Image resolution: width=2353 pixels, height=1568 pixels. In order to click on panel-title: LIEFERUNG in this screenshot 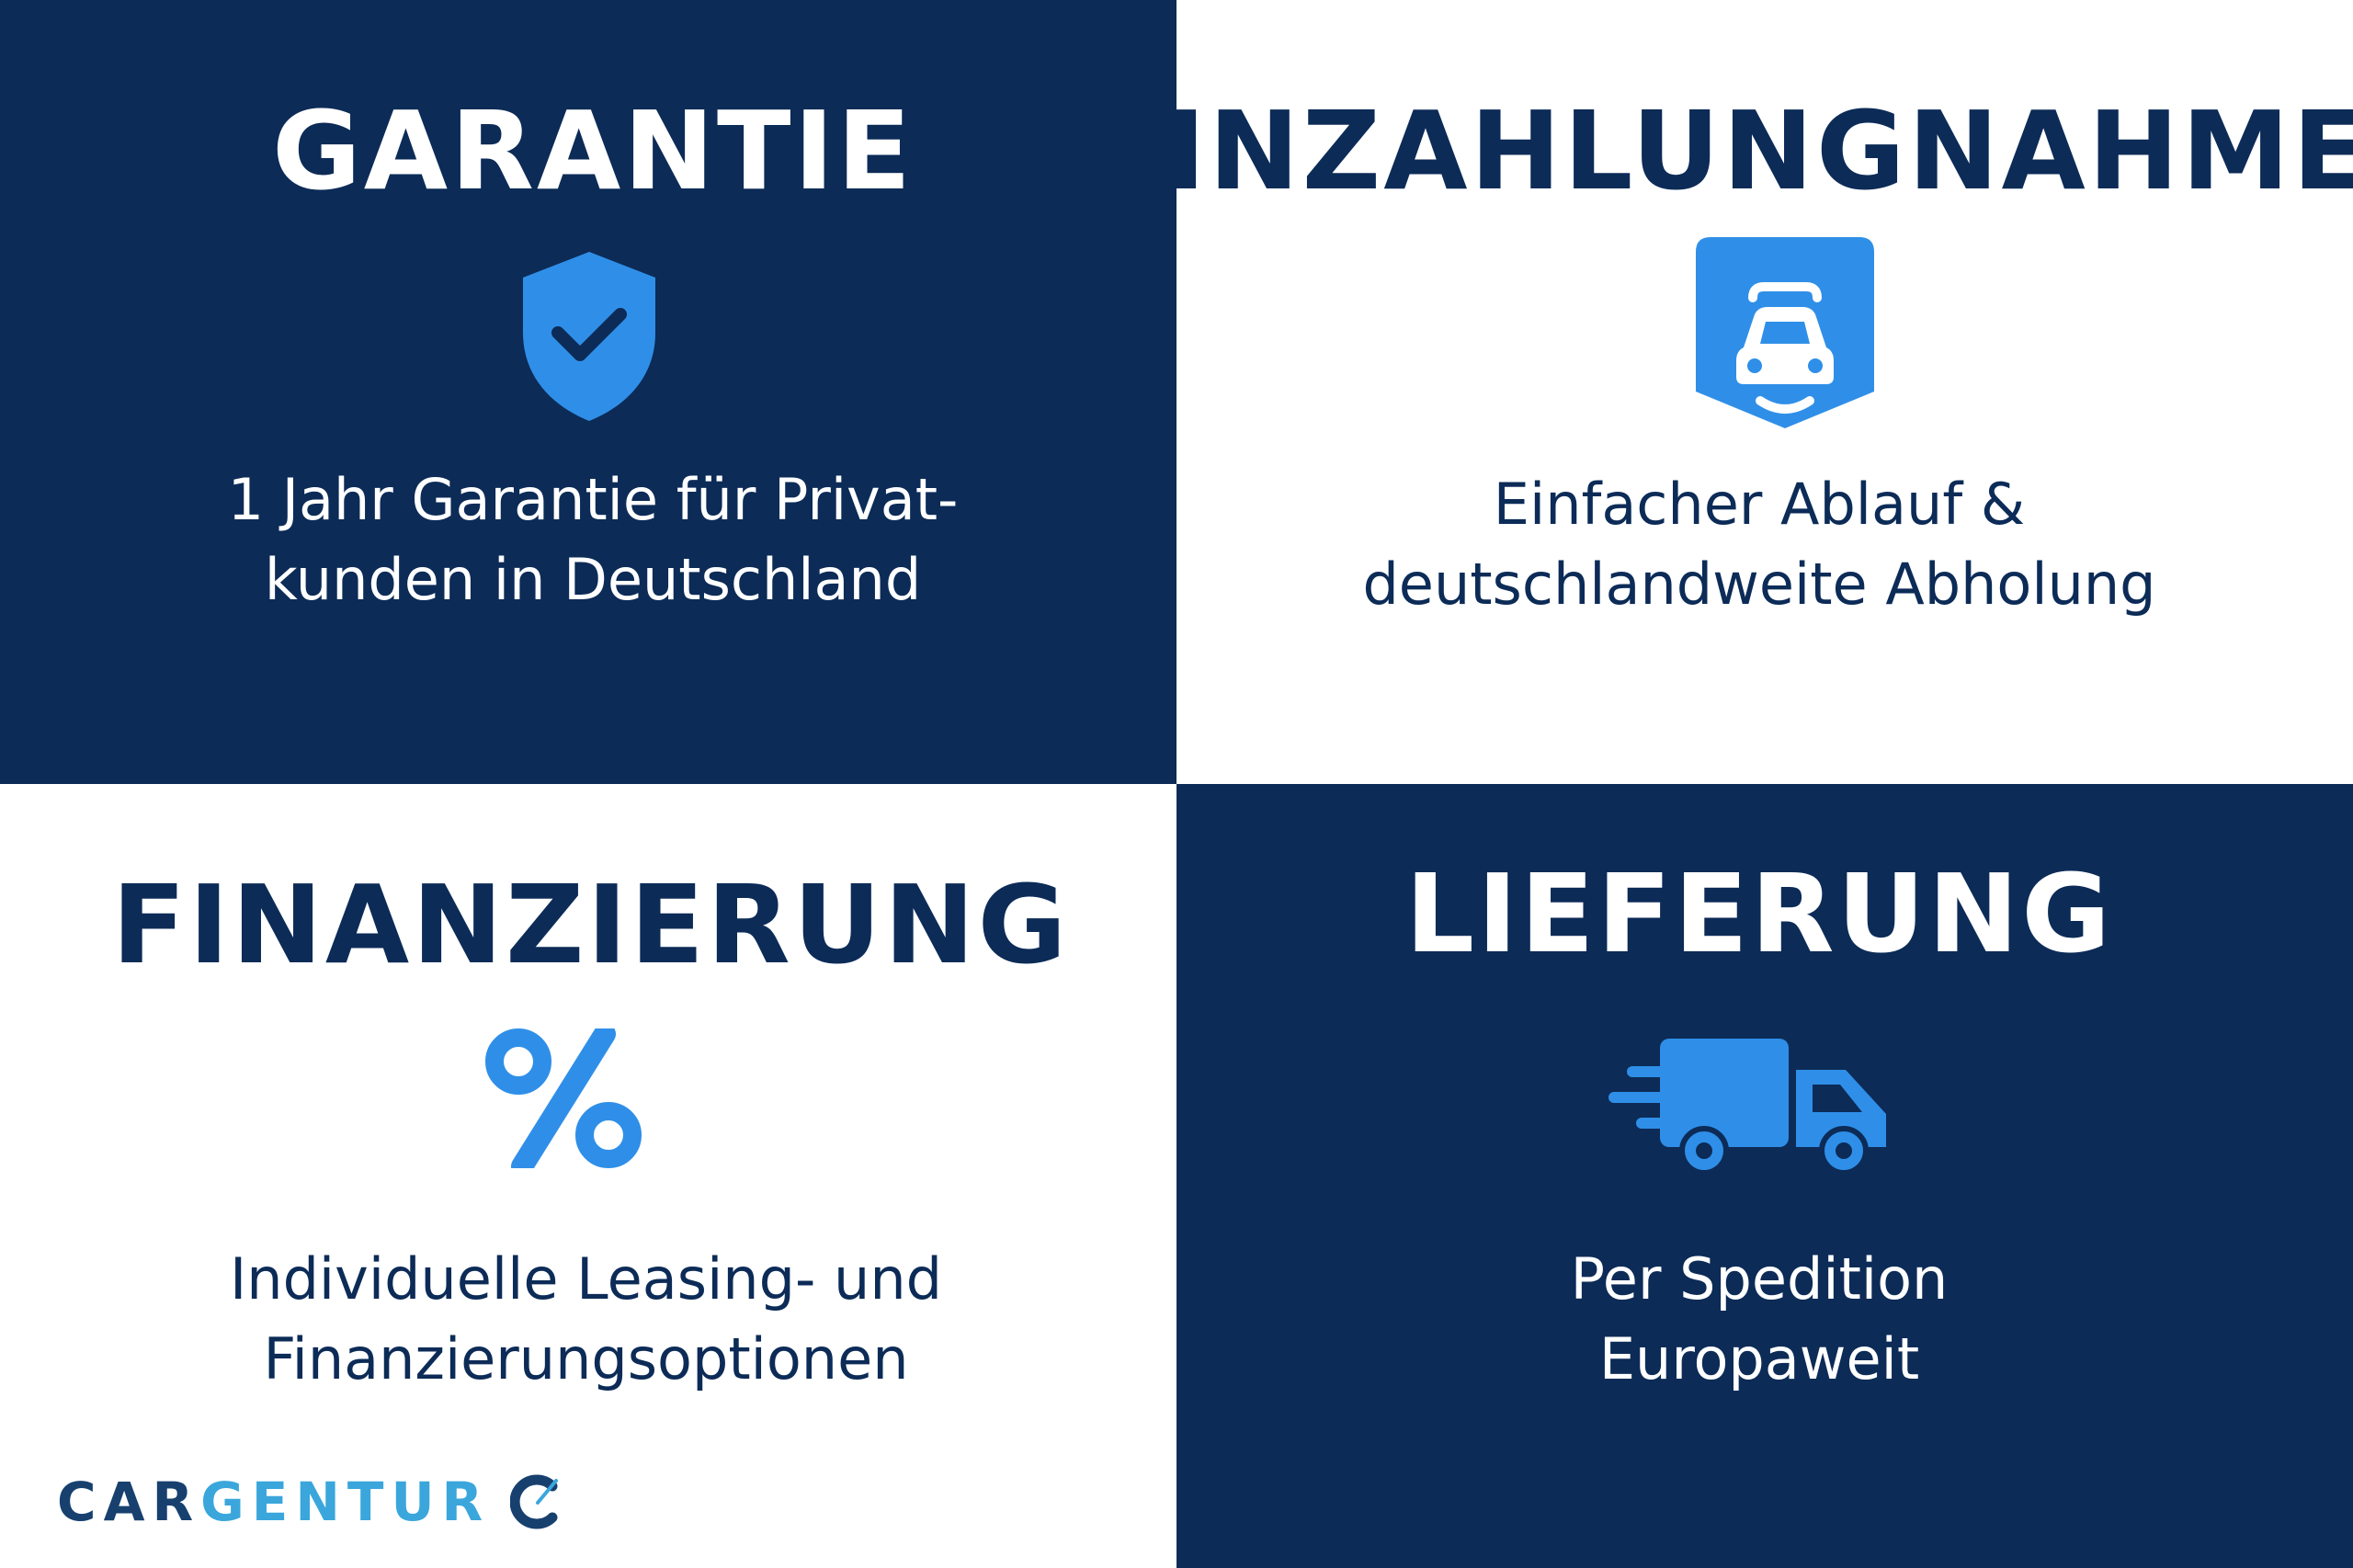, I will do `click(1759, 913)`.